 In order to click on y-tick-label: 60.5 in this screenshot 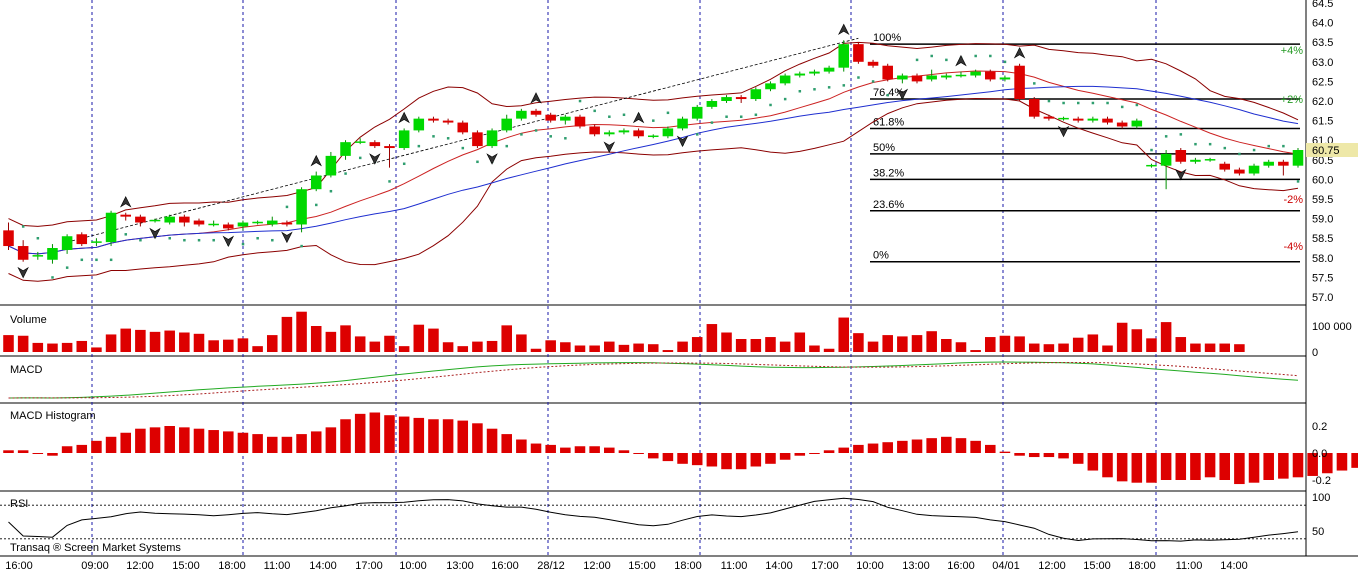, I will do `click(1322, 161)`.